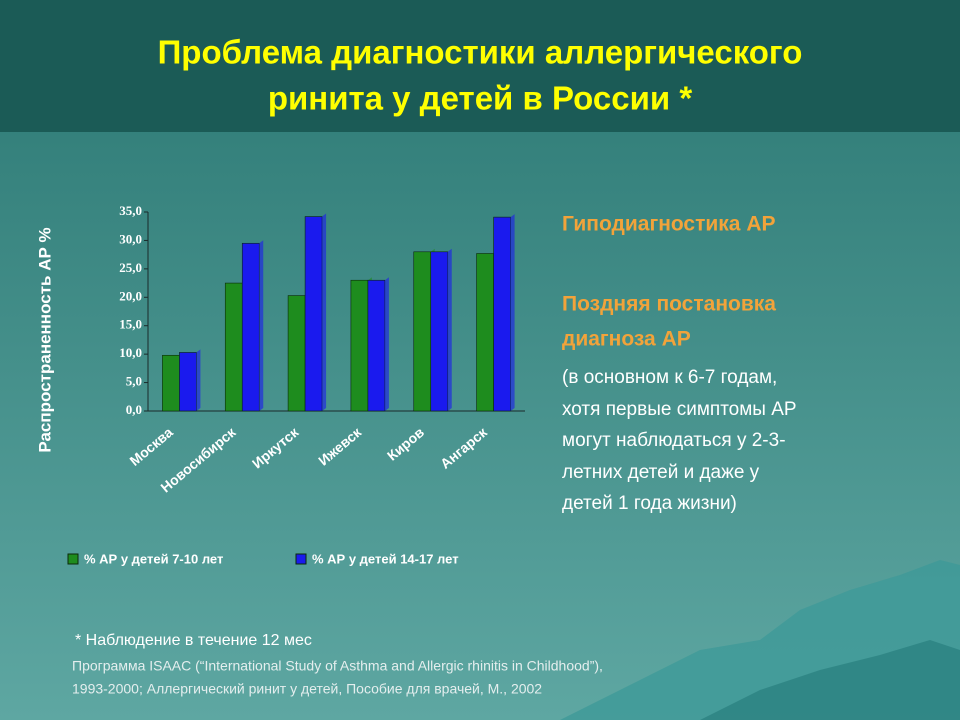 Image resolution: width=960 pixels, height=720 pixels. Describe the element at coordinates (480, 52) in the screenshot. I see `title-line: Проблема диагностики аллергического` at that location.